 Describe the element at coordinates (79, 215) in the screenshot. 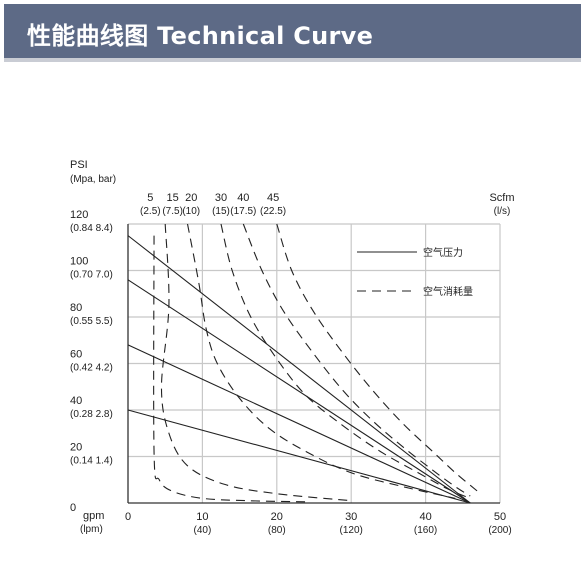

I see `y-tick-label: 120` at that location.